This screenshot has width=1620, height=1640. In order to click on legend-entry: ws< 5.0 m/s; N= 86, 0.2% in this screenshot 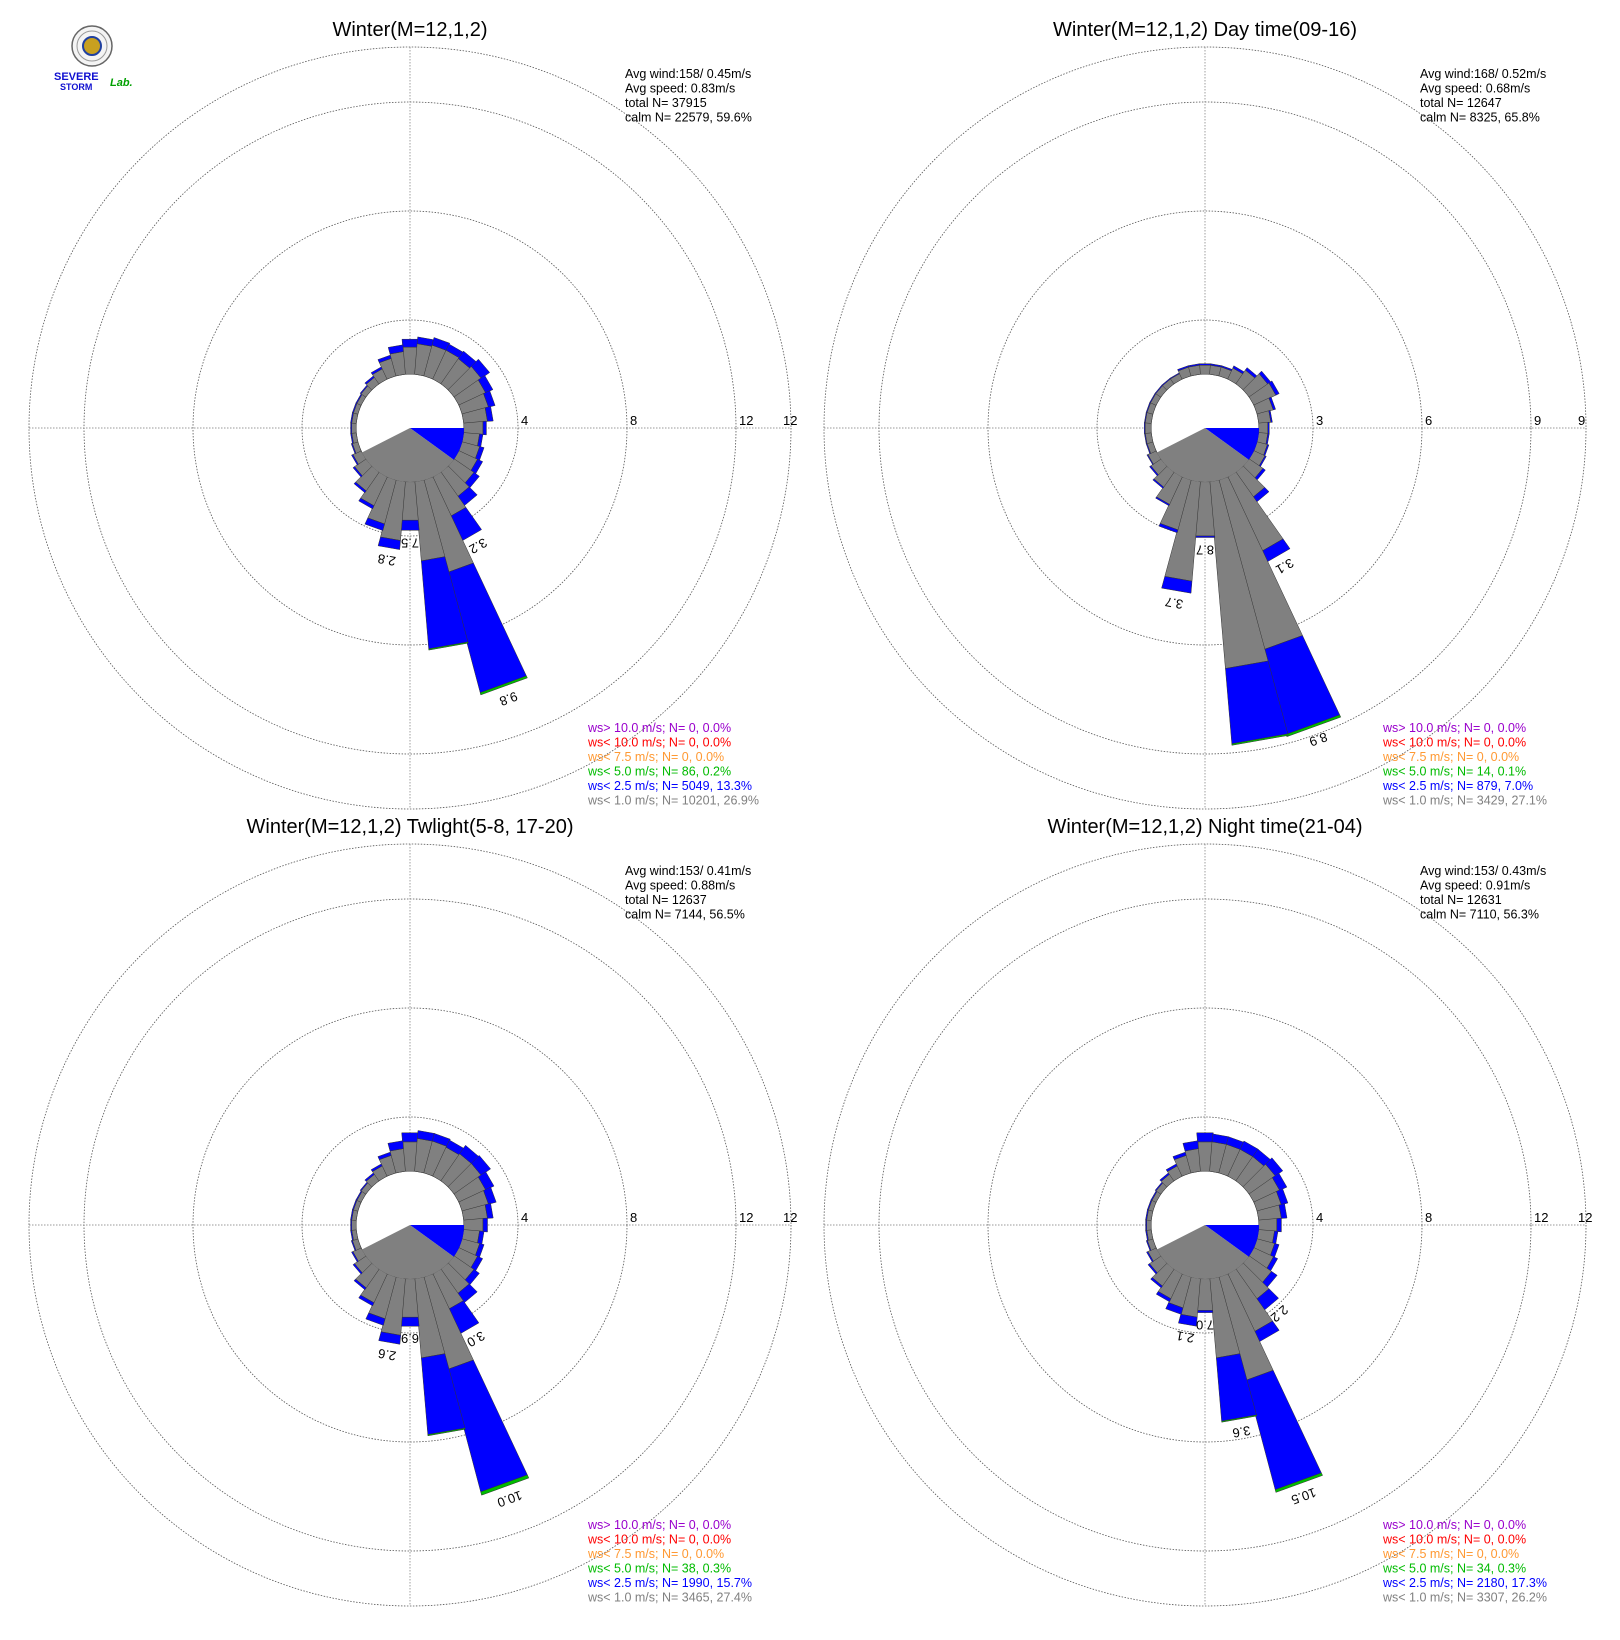, I will do `click(659, 772)`.